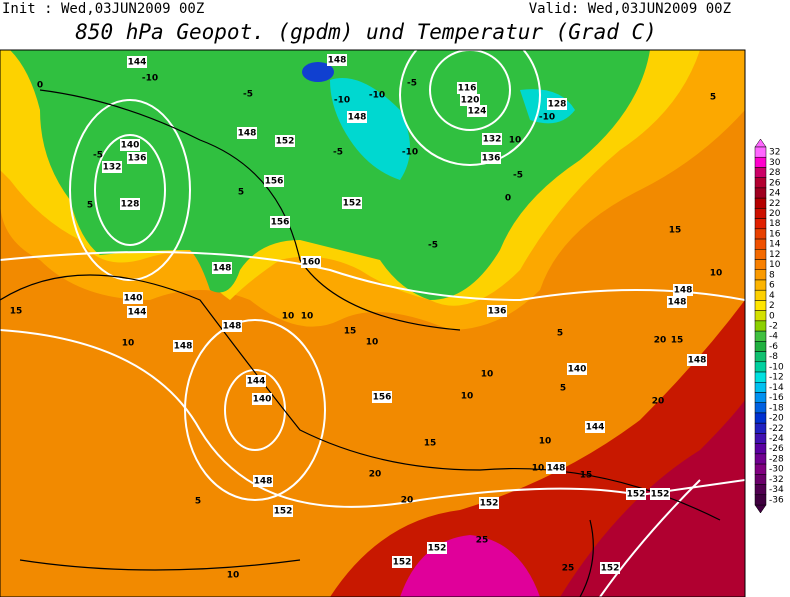 This screenshot has height=597, width=790. I want to click on colorbar-label: -10, so click(776, 367).